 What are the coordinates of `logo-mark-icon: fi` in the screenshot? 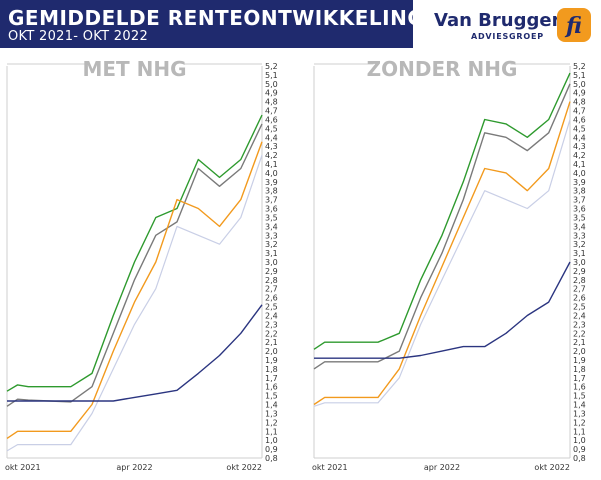 It's located at (574, 25).